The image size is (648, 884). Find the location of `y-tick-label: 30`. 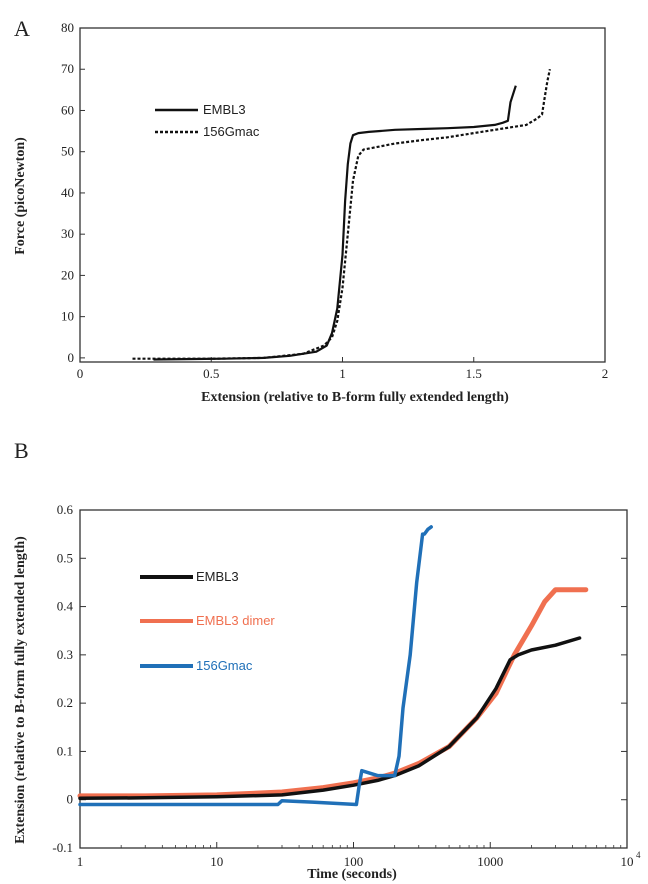

y-tick-label: 30 is located at coordinates (67, 233).